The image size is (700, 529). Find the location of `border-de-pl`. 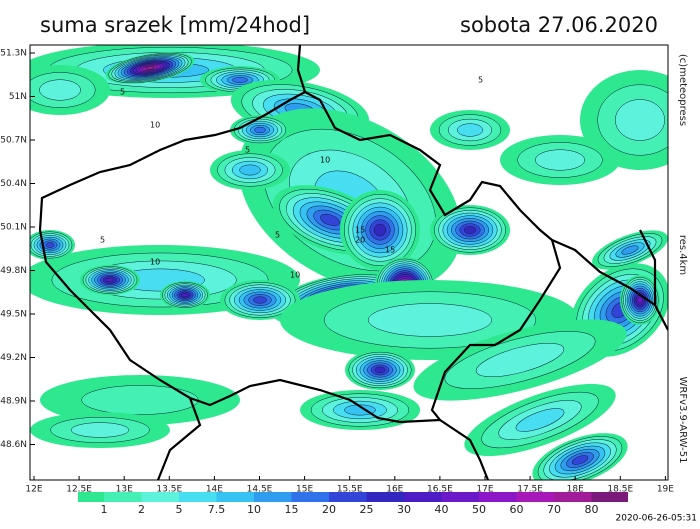

border-de-pl is located at coordinates (301, 69).